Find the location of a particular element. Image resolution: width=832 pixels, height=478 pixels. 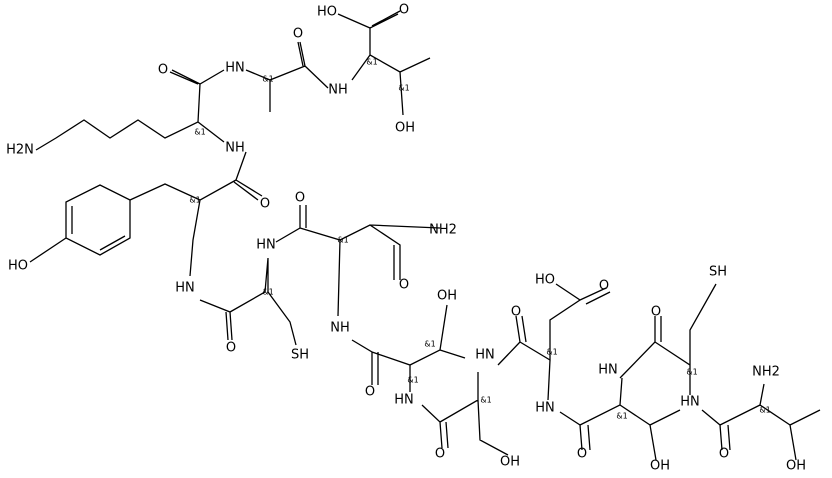

atom-label: H2N is located at coordinates (20, 150).